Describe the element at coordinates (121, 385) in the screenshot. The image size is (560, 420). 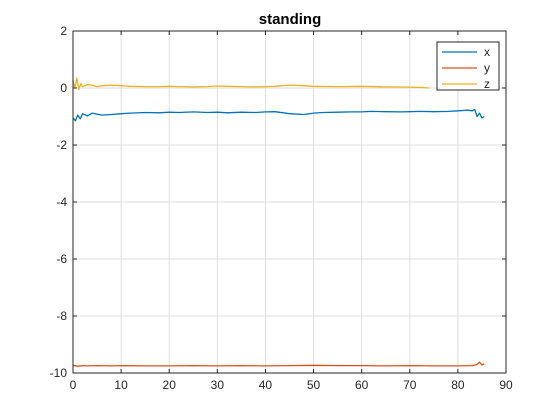
I see `x-tick-label: 10` at that location.